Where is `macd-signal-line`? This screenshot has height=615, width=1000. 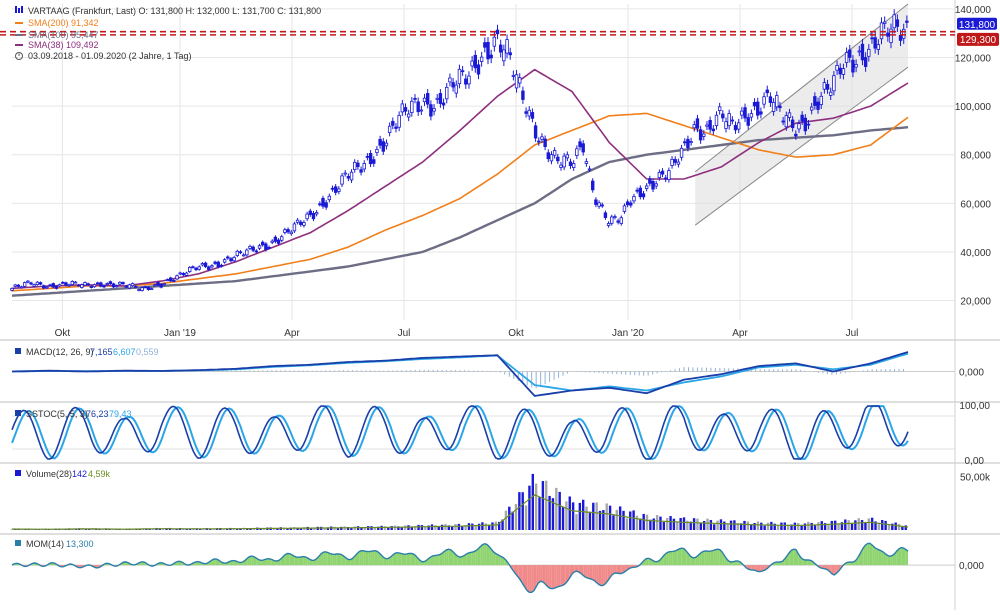
macd-signal-line is located at coordinates (460, 372).